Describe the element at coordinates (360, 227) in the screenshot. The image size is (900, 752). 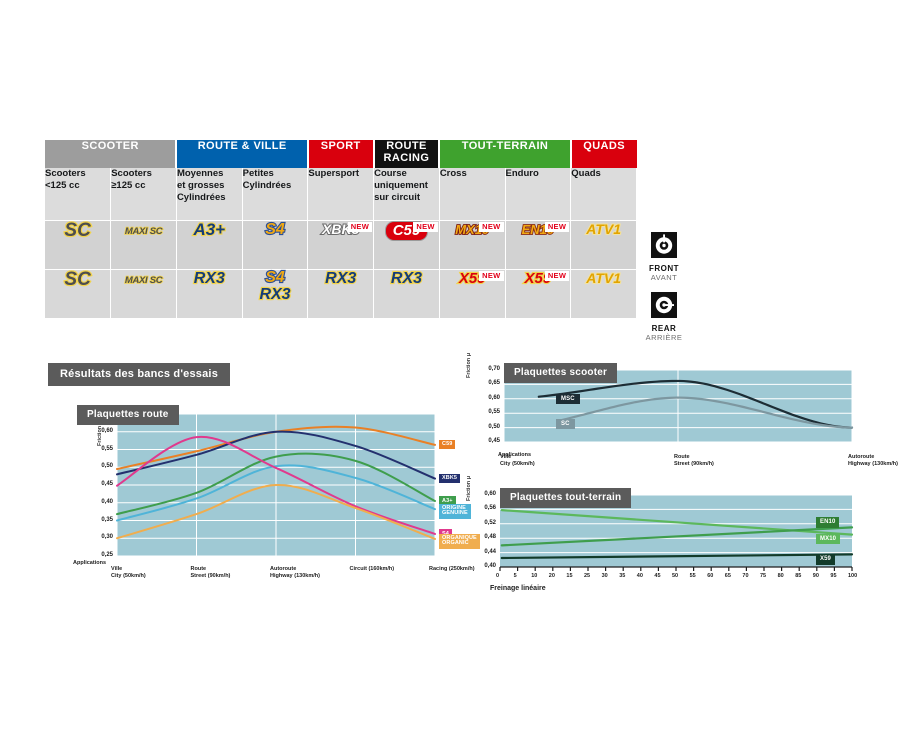
I see `new-badge-xbk5: NEW` at that location.